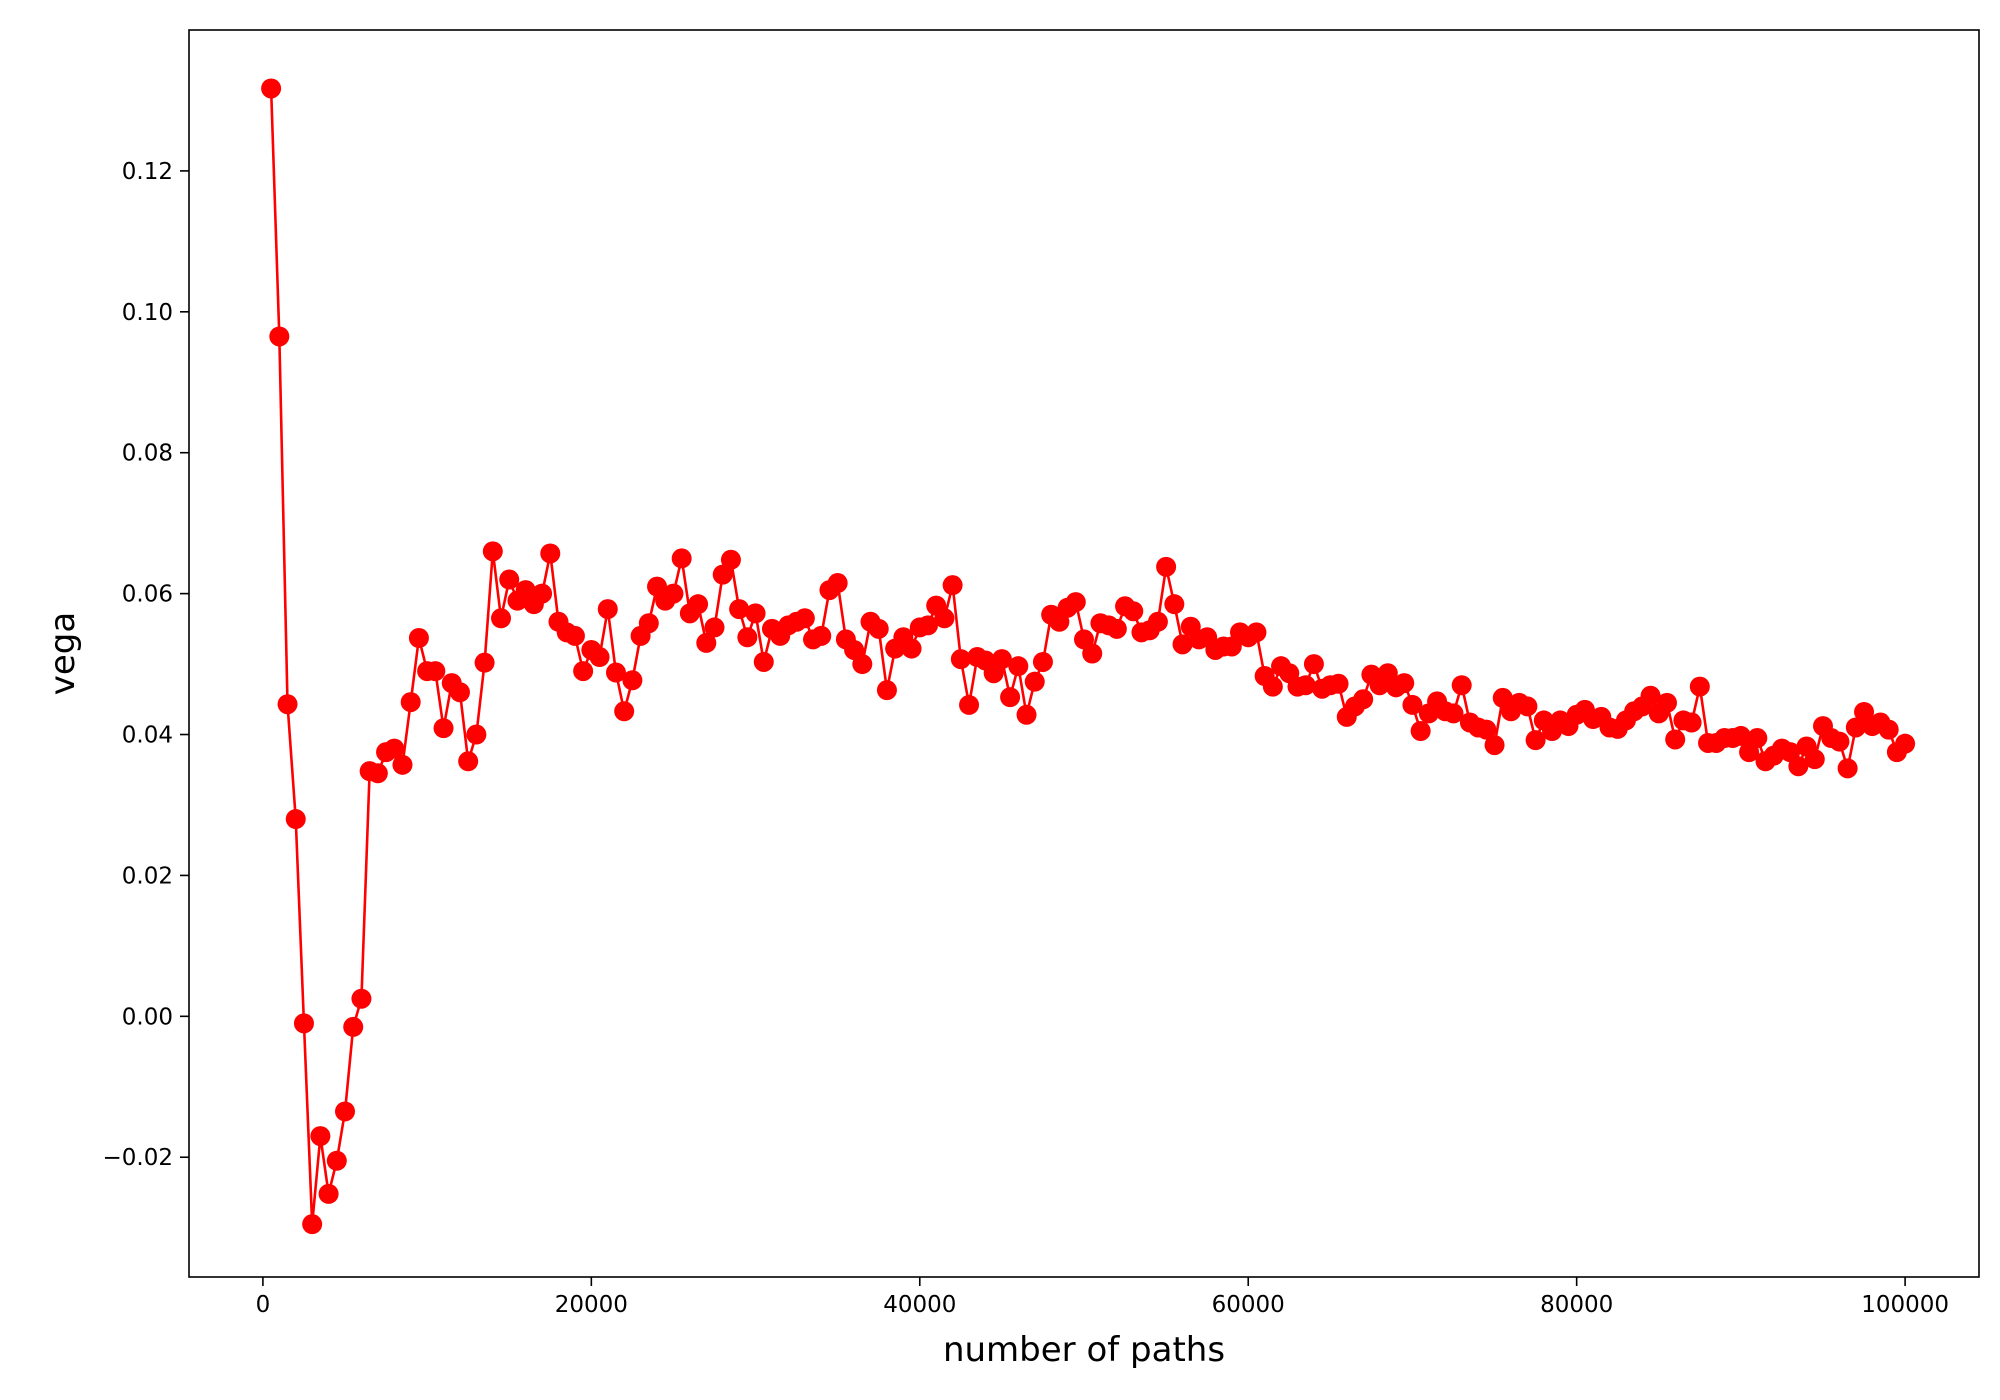 Image resolution: width=2000 pixels, height=1400 pixels. I want to click on x-tick-label: 0, so click(263, 1305).